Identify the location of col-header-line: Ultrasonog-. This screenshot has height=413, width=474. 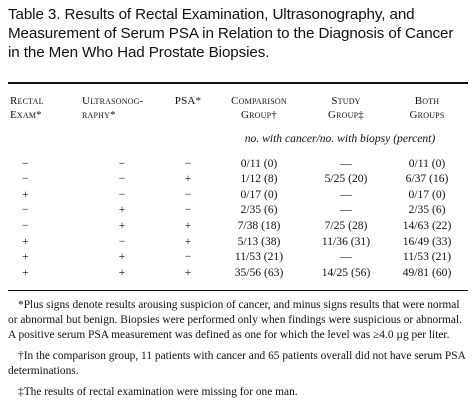
(113, 101).